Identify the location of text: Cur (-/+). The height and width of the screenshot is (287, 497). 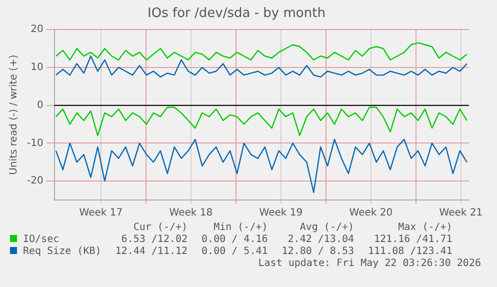
(160, 228).